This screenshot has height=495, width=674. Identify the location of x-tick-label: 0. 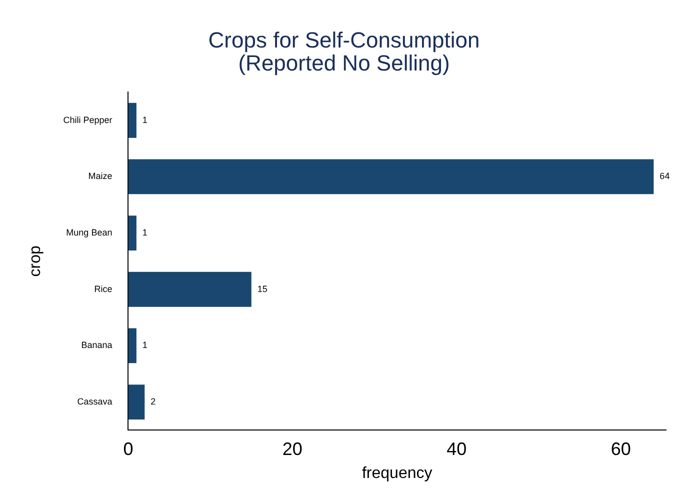
(128, 448).